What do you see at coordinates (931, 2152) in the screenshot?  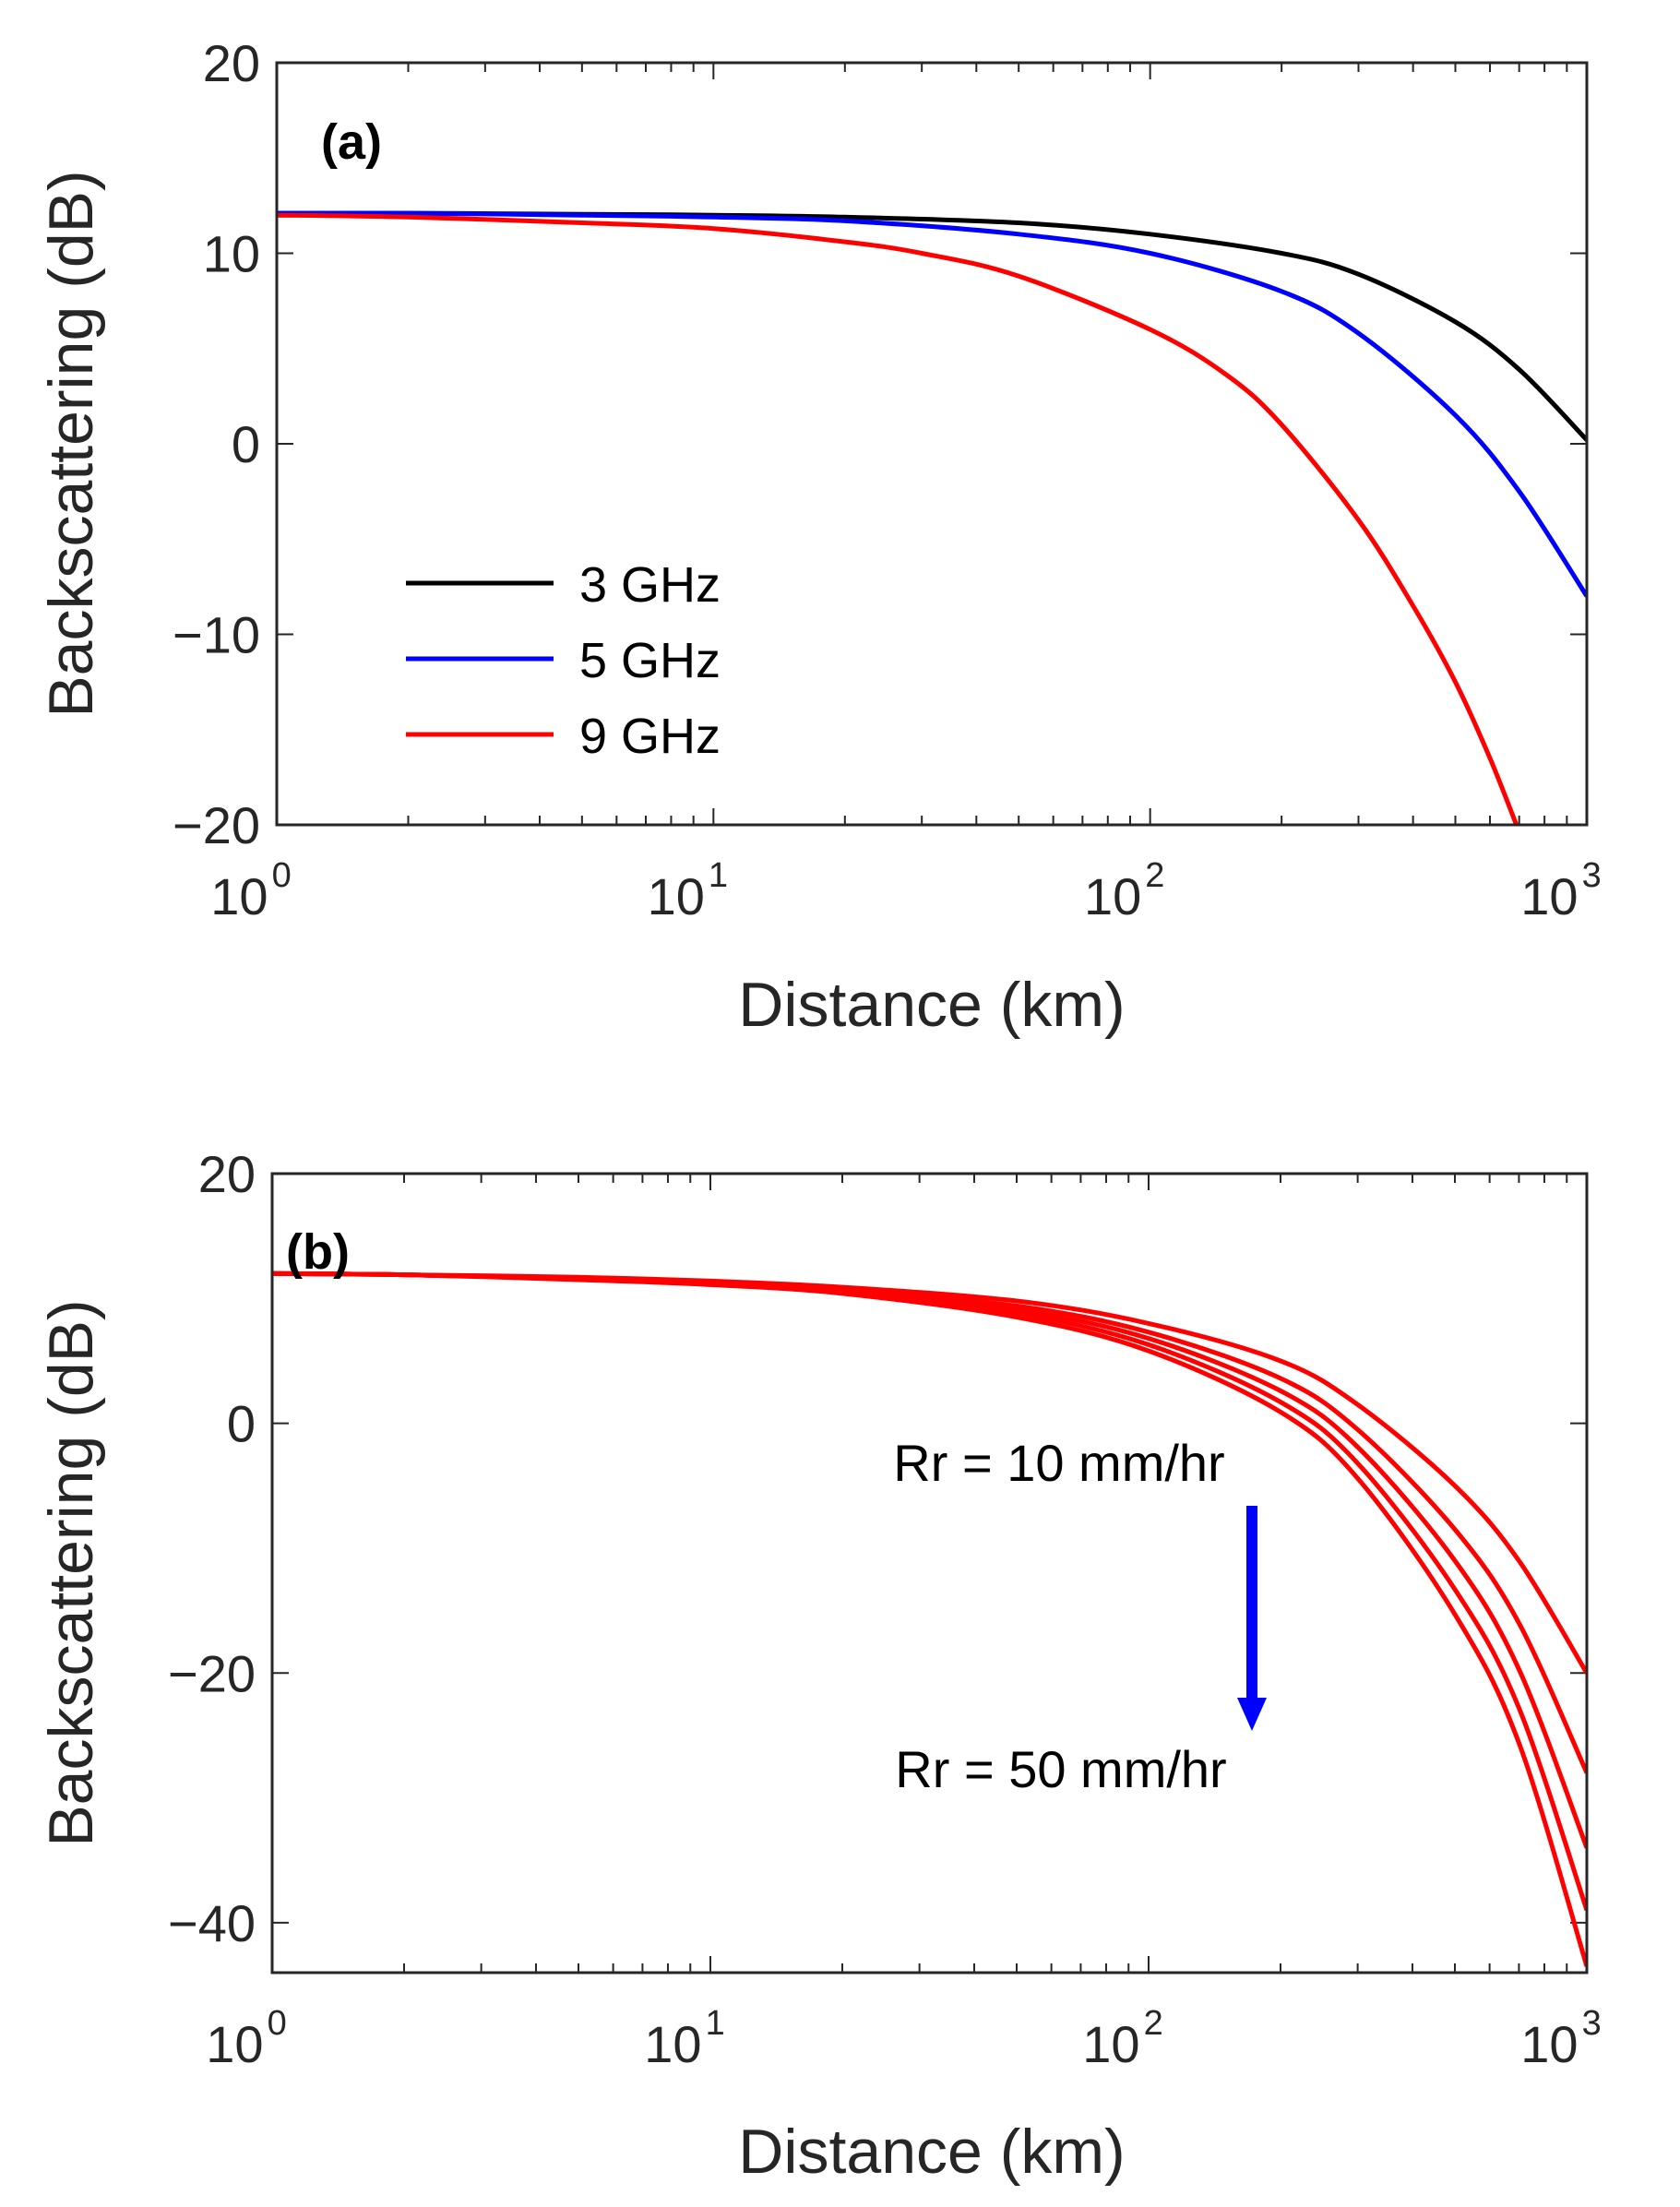 I see `x-axis-title-b: Distance (km)` at bounding box center [931, 2152].